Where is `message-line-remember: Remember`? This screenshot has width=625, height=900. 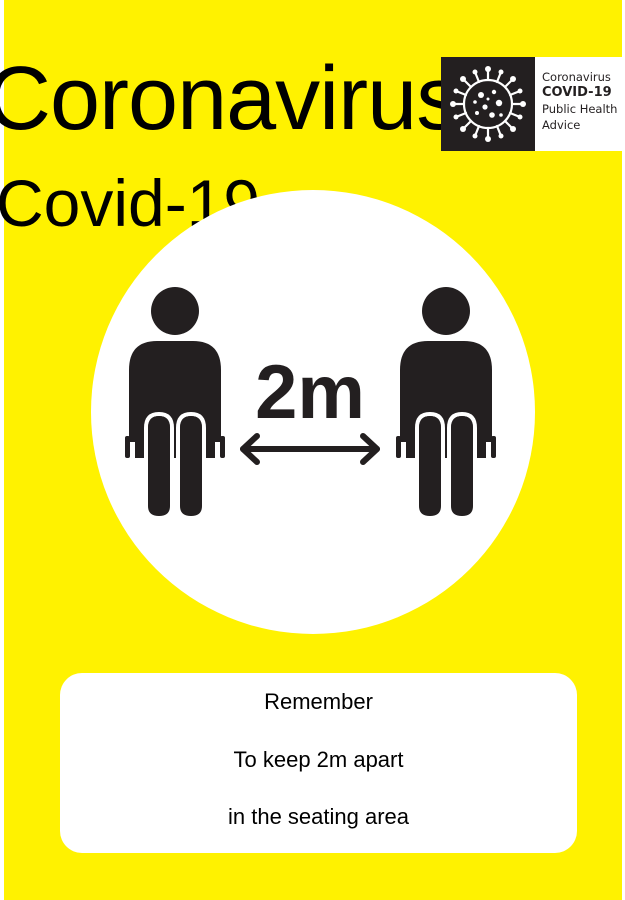 message-line-remember: Remember is located at coordinates (318, 701).